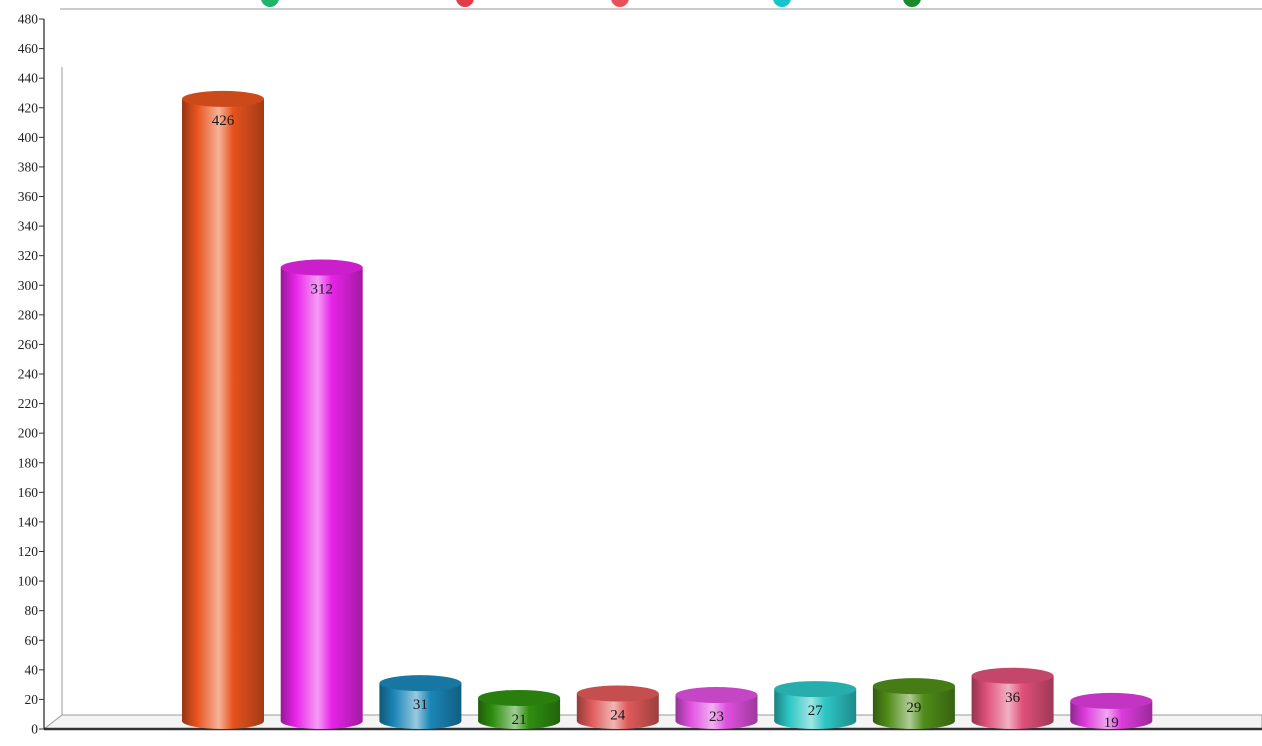 The height and width of the screenshot is (746, 1262). Describe the element at coordinates (28, 226) in the screenshot. I see `y-tick-label: 340` at that location.